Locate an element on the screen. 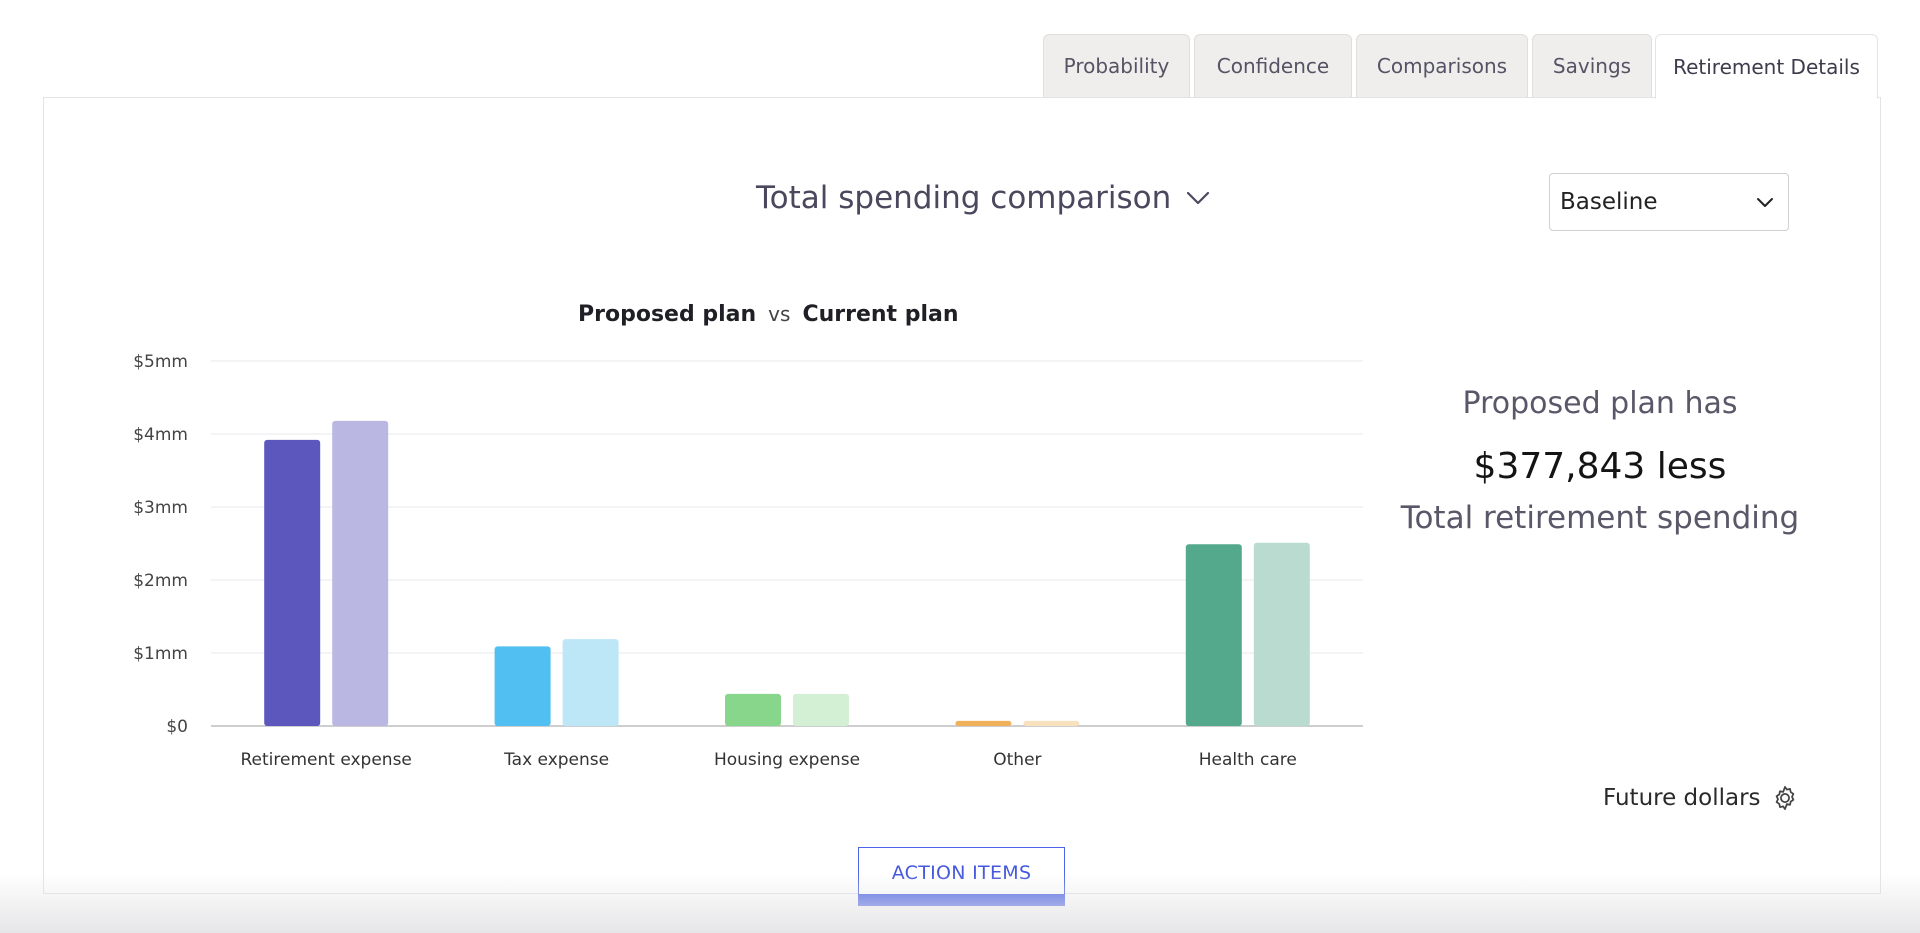 This screenshot has height=933, width=1920. summary-amount: $377,843 less is located at coordinates (1600, 466).